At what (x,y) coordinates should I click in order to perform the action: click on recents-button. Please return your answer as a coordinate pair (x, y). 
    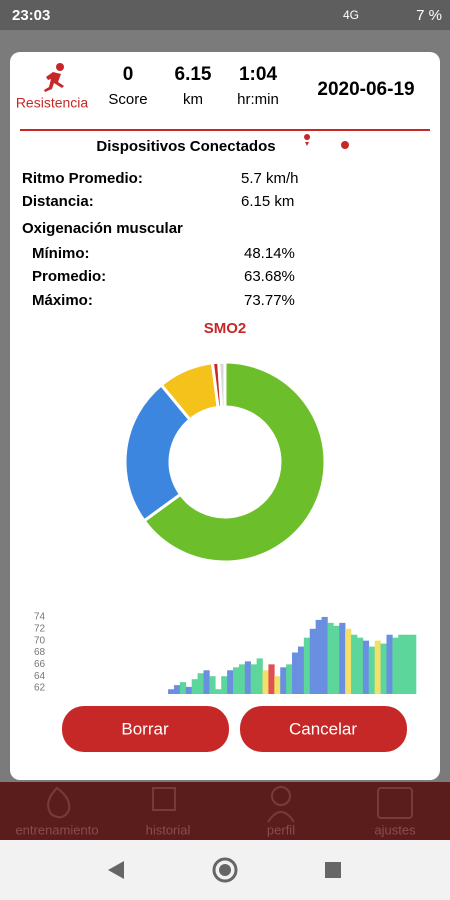
    Looking at the image, I should click on (333, 870).